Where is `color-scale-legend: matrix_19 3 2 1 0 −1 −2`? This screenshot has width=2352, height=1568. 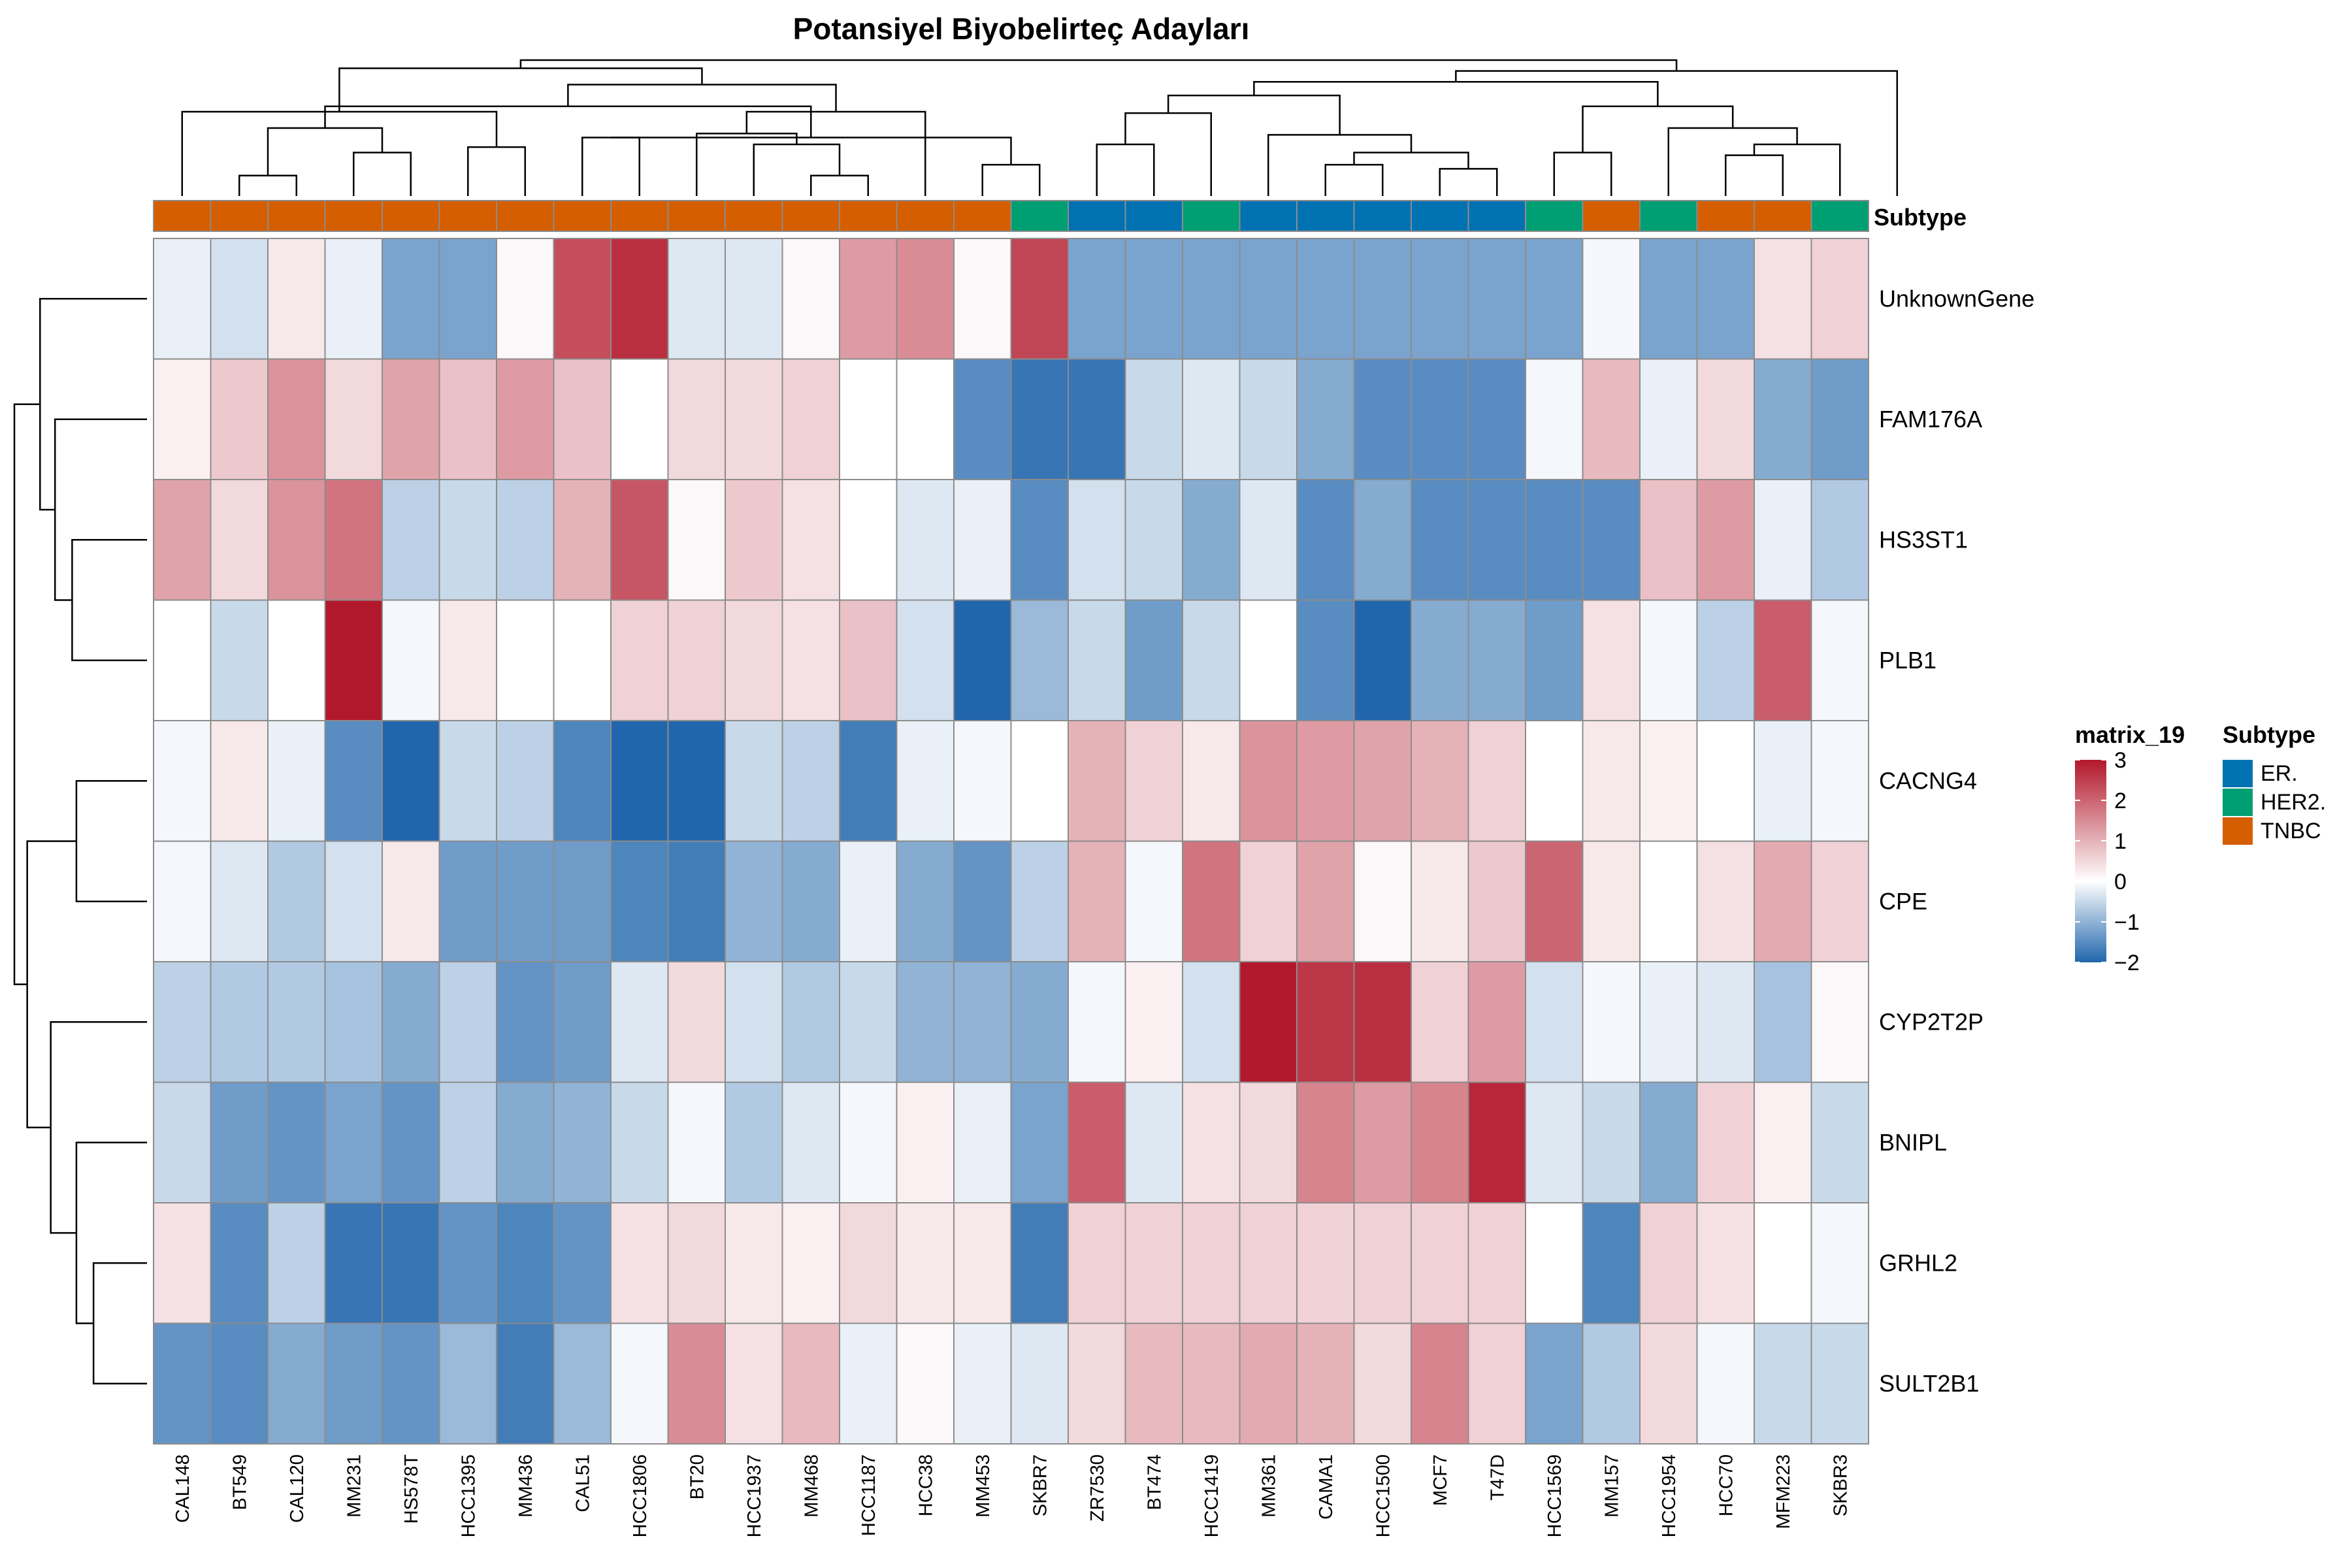 color-scale-legend: matrix_19 3 2 1 0 −1 −2 is located at coordinates (2130, 848).